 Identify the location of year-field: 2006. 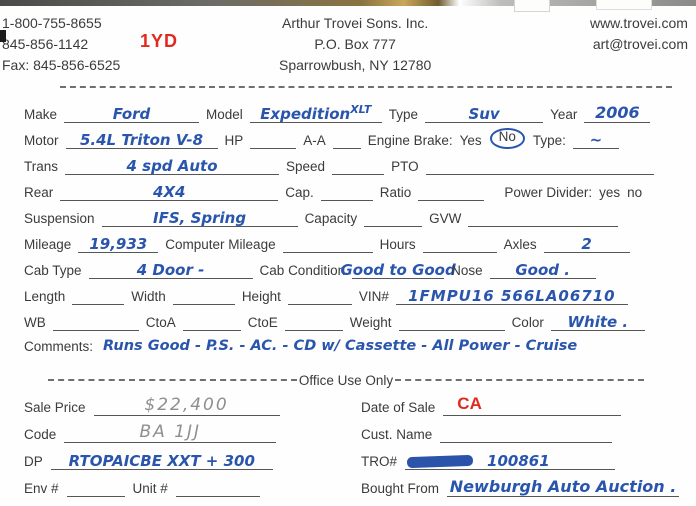
(617, 112).